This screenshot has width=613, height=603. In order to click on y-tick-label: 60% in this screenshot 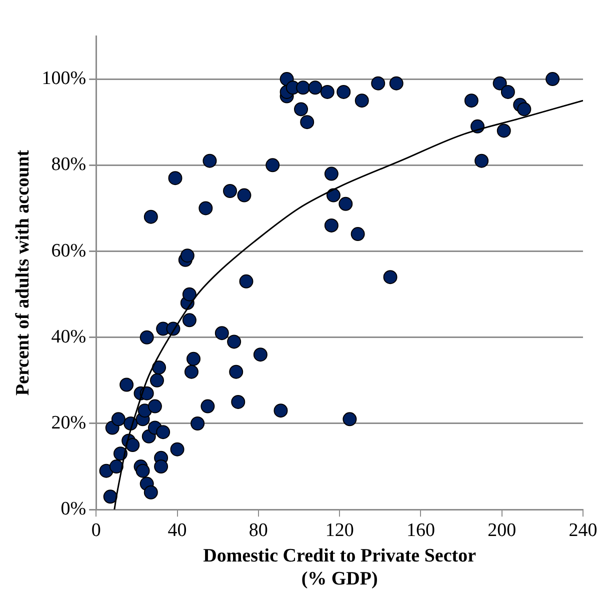, I will do `click(68, 251)`.